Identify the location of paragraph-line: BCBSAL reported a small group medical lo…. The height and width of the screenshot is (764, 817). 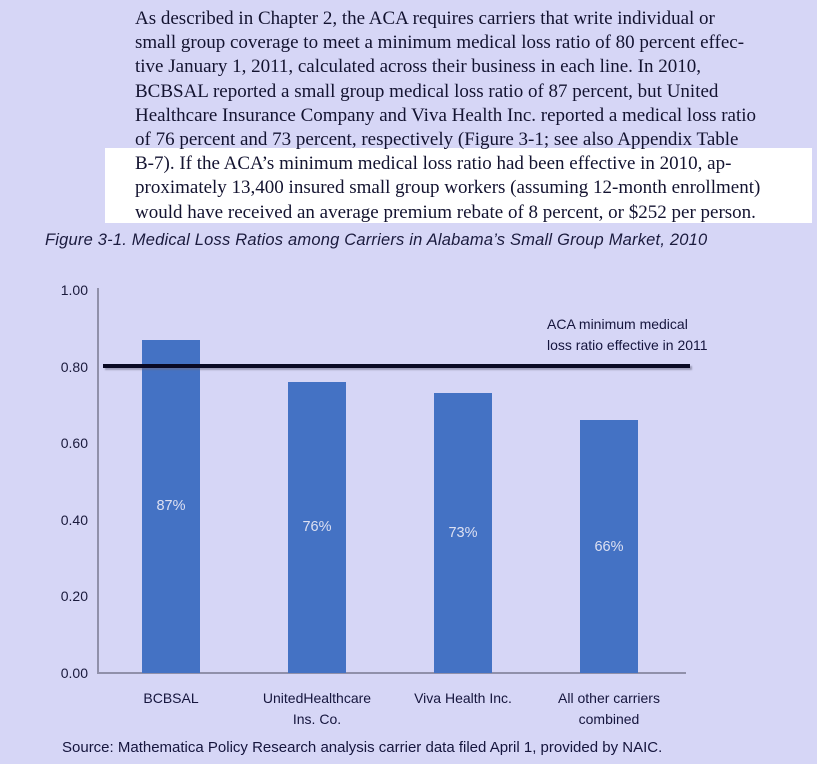
(427, 91).